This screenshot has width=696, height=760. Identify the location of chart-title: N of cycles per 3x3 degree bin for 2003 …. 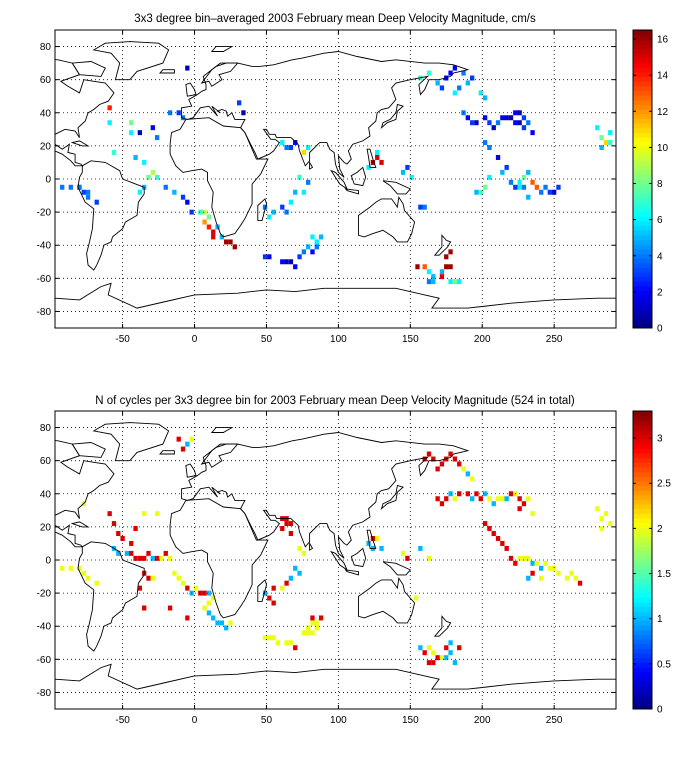
(335, 401).